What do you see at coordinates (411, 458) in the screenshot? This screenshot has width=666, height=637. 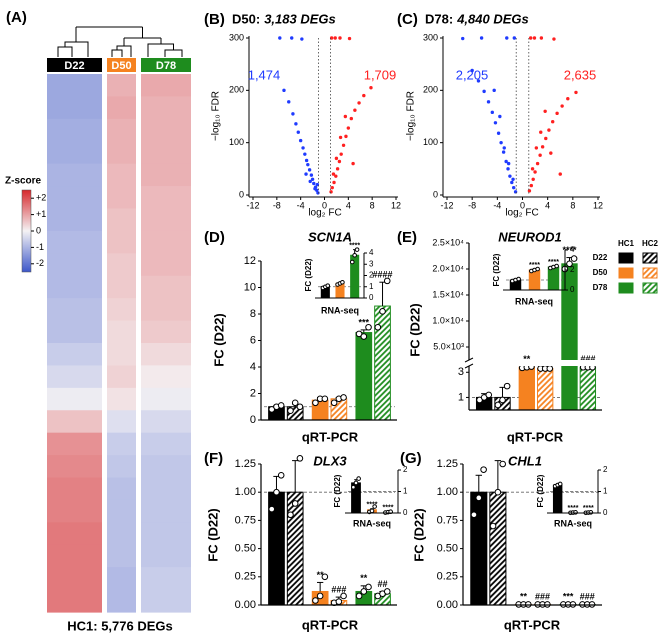 I see `panel-label: (G)` at bounding box center [411, 458].